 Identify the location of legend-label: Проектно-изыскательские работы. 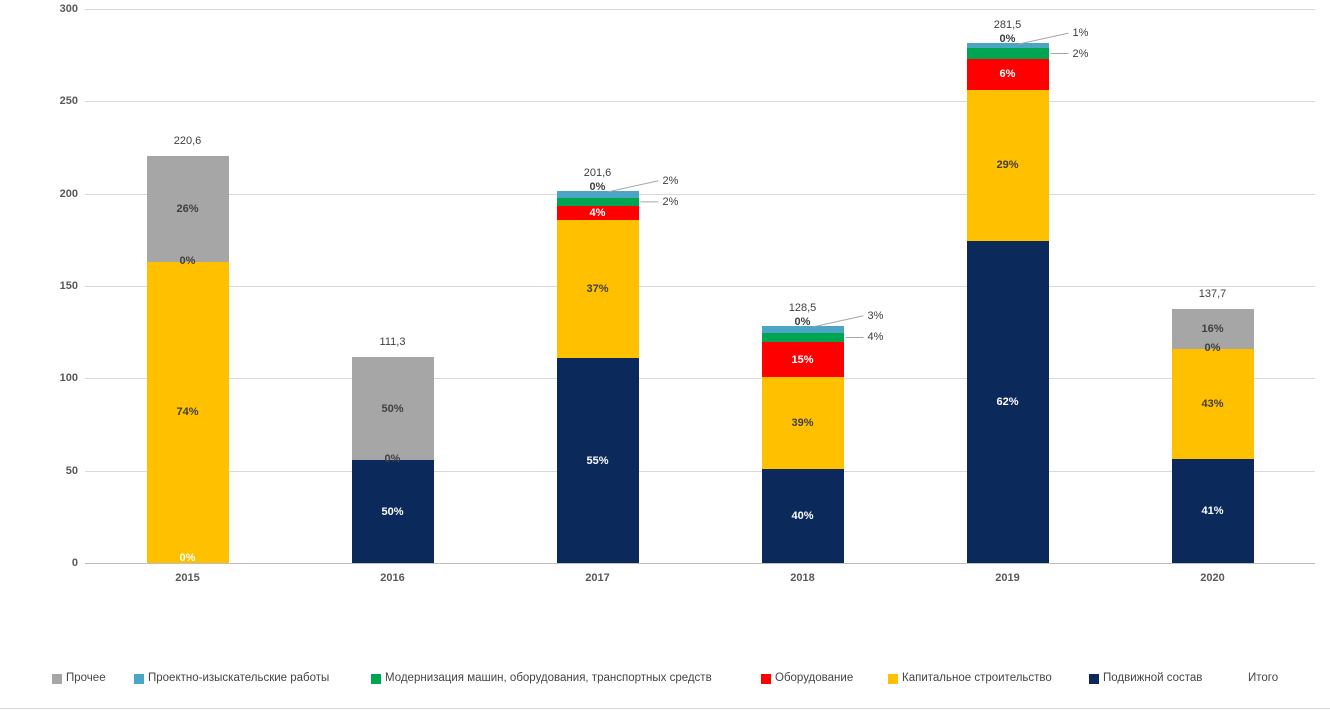
(239, 678).